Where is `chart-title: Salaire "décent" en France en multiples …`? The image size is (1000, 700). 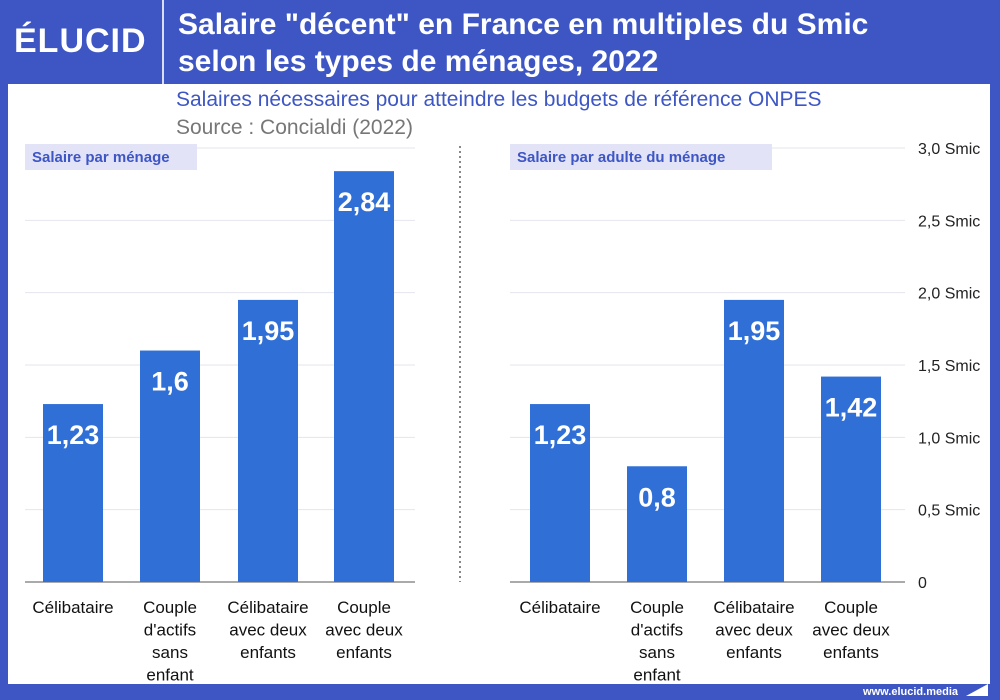
chart-title: Salaire "décent" en France en multiples … is located at coordinates (523, 43).